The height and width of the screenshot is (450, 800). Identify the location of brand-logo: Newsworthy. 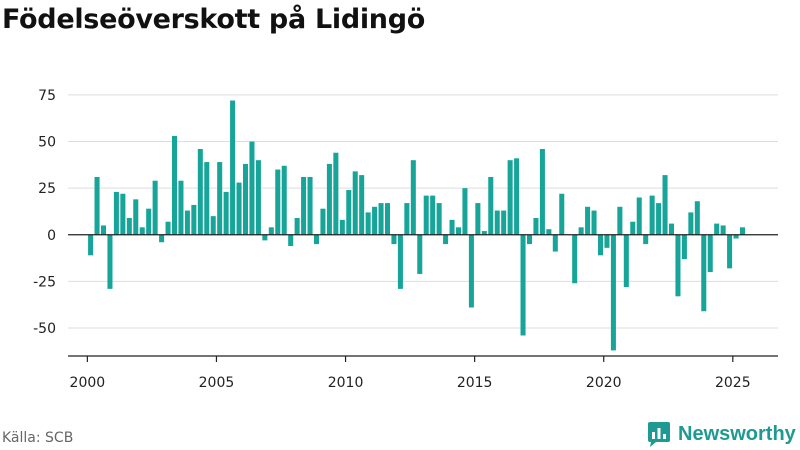
(720, 434).